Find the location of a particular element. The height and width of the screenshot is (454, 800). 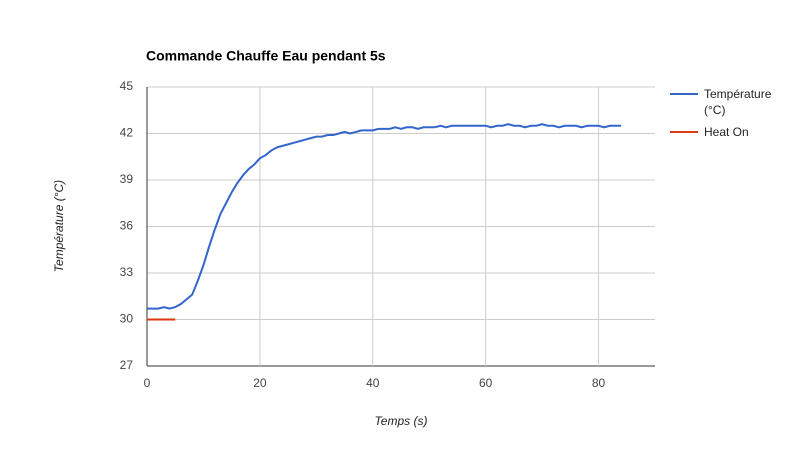

legend: Température (°C) Heat On is located at coordinates (725, 116).